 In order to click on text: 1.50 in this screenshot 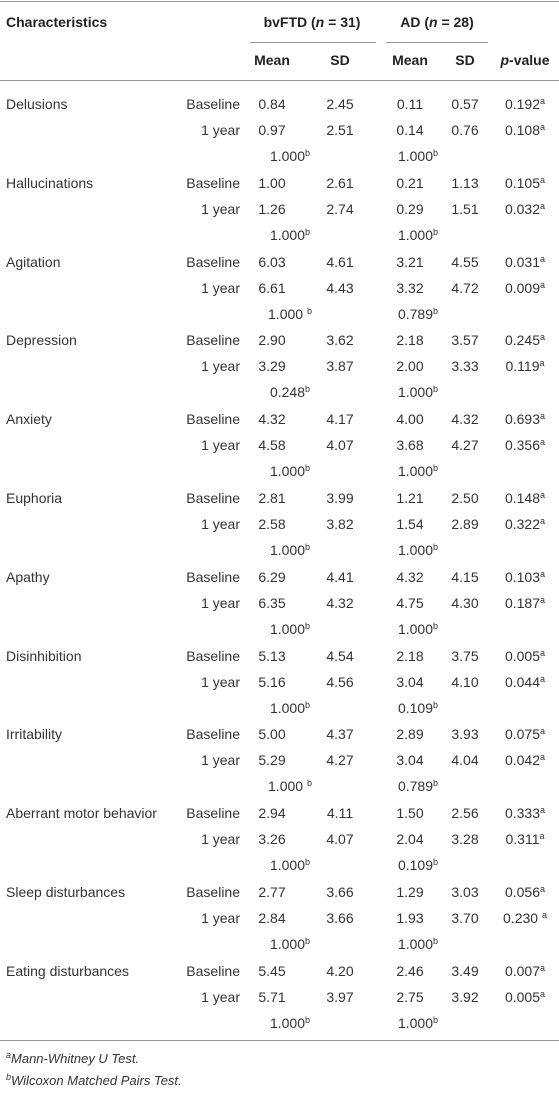, I will do `click(410, 813)`.